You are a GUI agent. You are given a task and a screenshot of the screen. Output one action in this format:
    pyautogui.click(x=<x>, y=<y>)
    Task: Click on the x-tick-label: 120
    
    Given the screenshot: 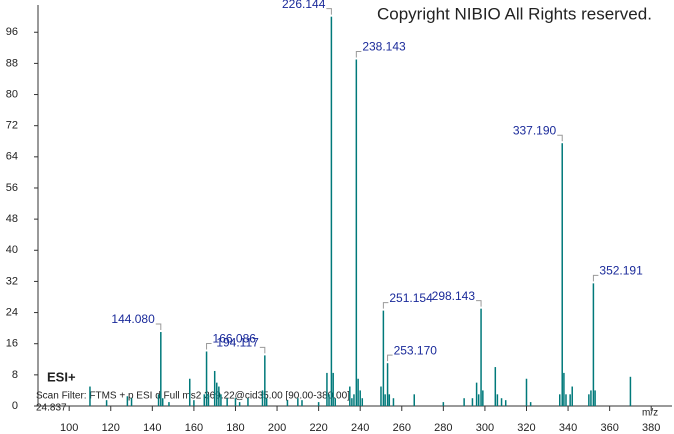 What is the action you would take?
    pyautogui.click(x=111, y=428)
    